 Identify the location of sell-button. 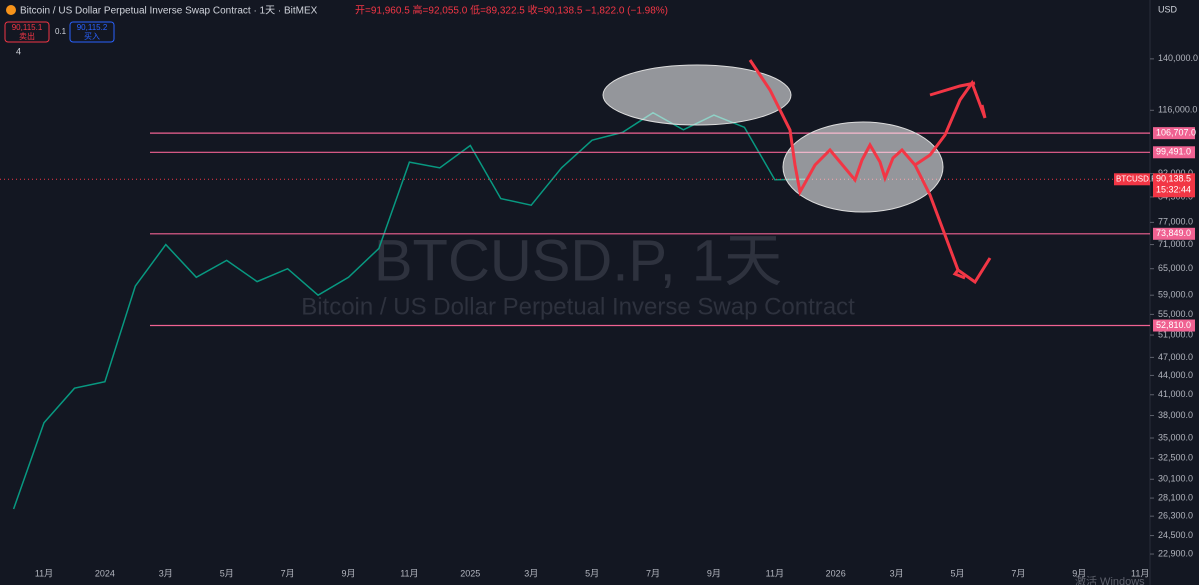
(27, 32).